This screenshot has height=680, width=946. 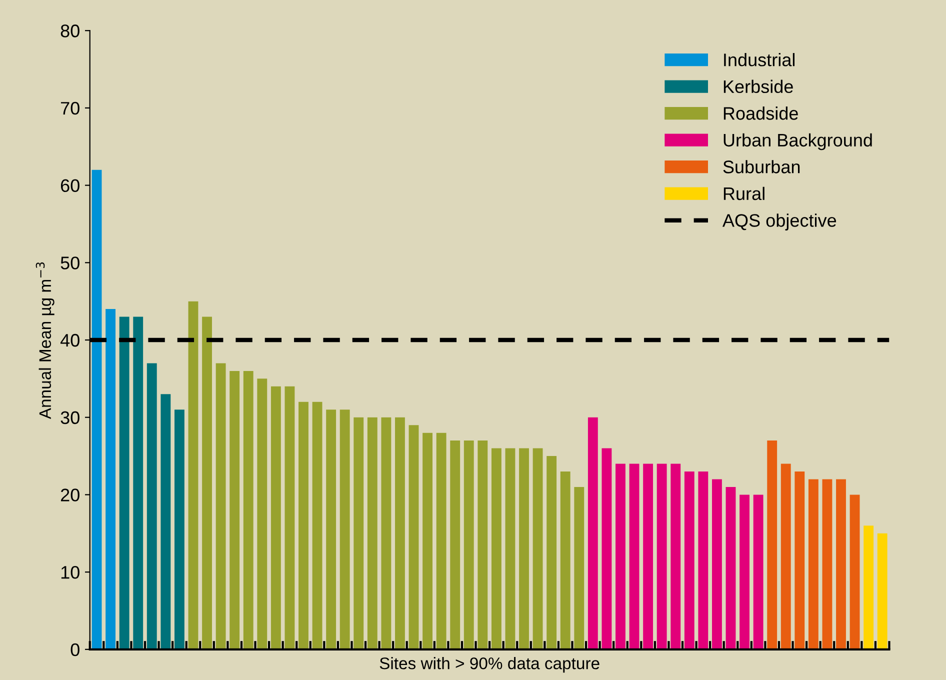 I want to click on x-axis-title: Sites with > 90% data capture, so click(x=490, y=665).